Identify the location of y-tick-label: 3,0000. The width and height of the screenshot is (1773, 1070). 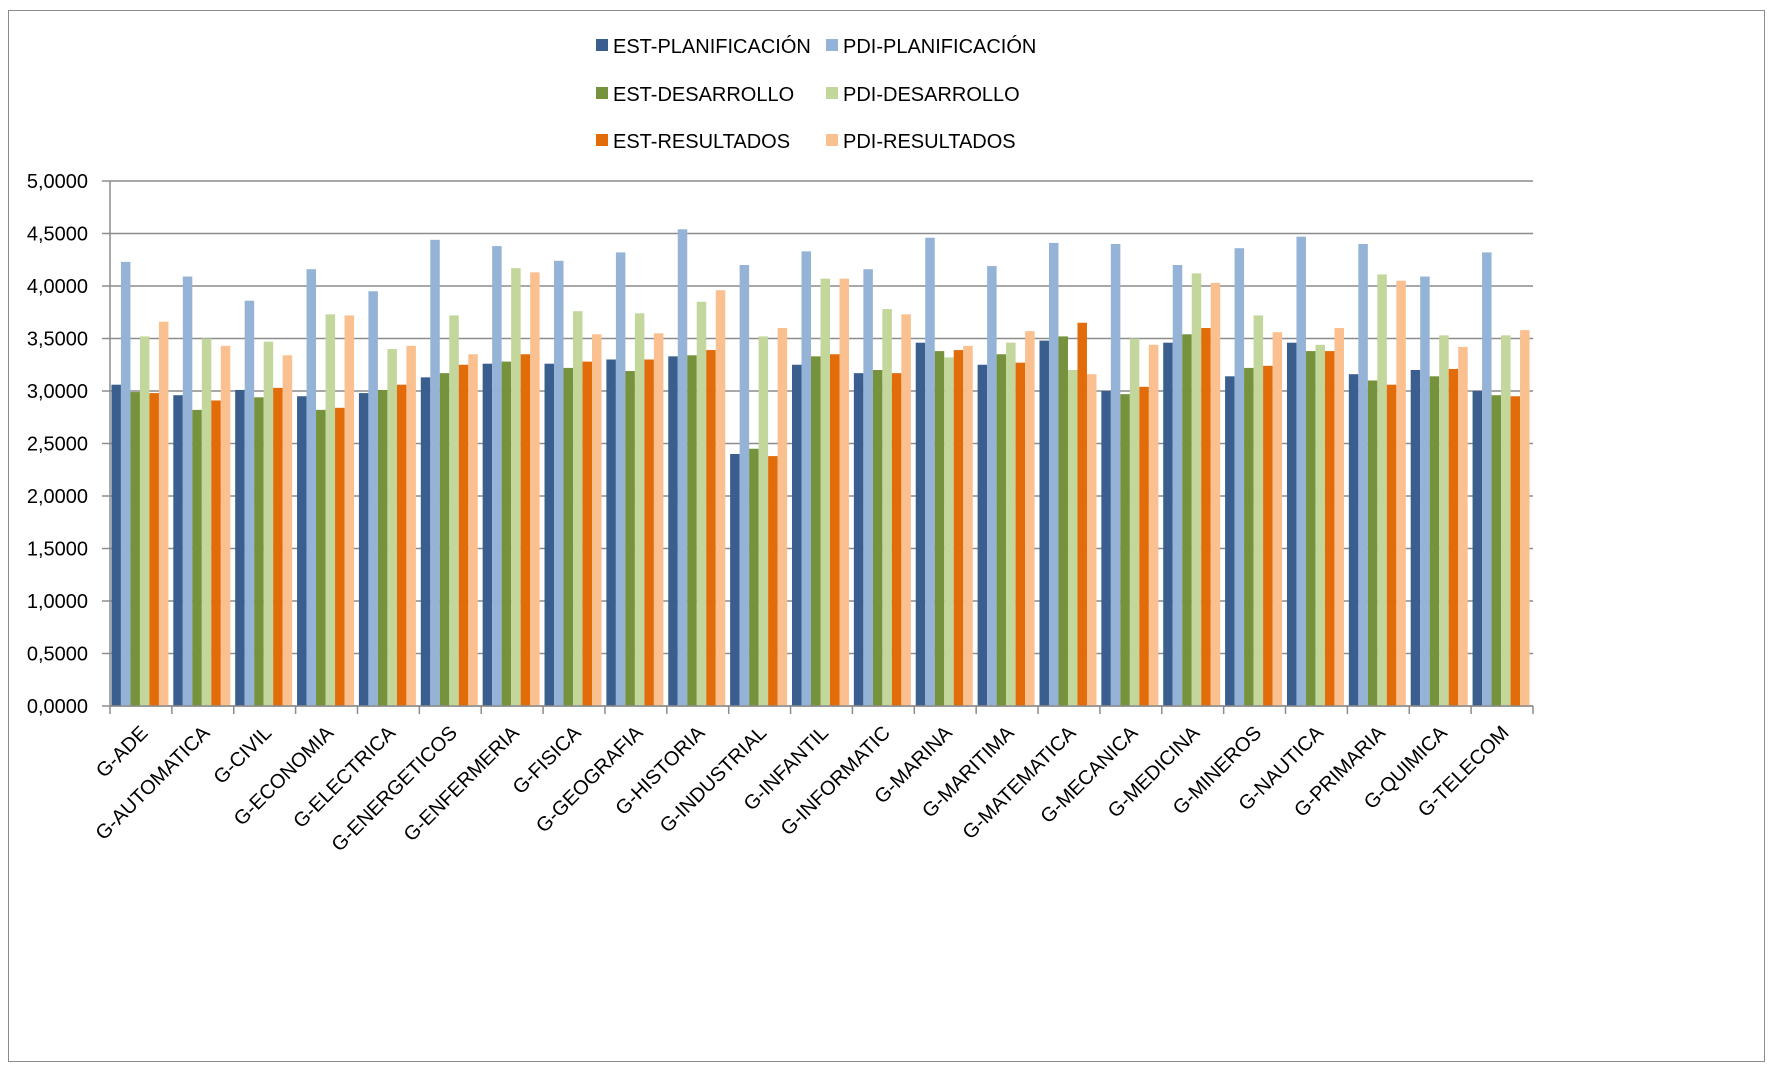
(57, 392).